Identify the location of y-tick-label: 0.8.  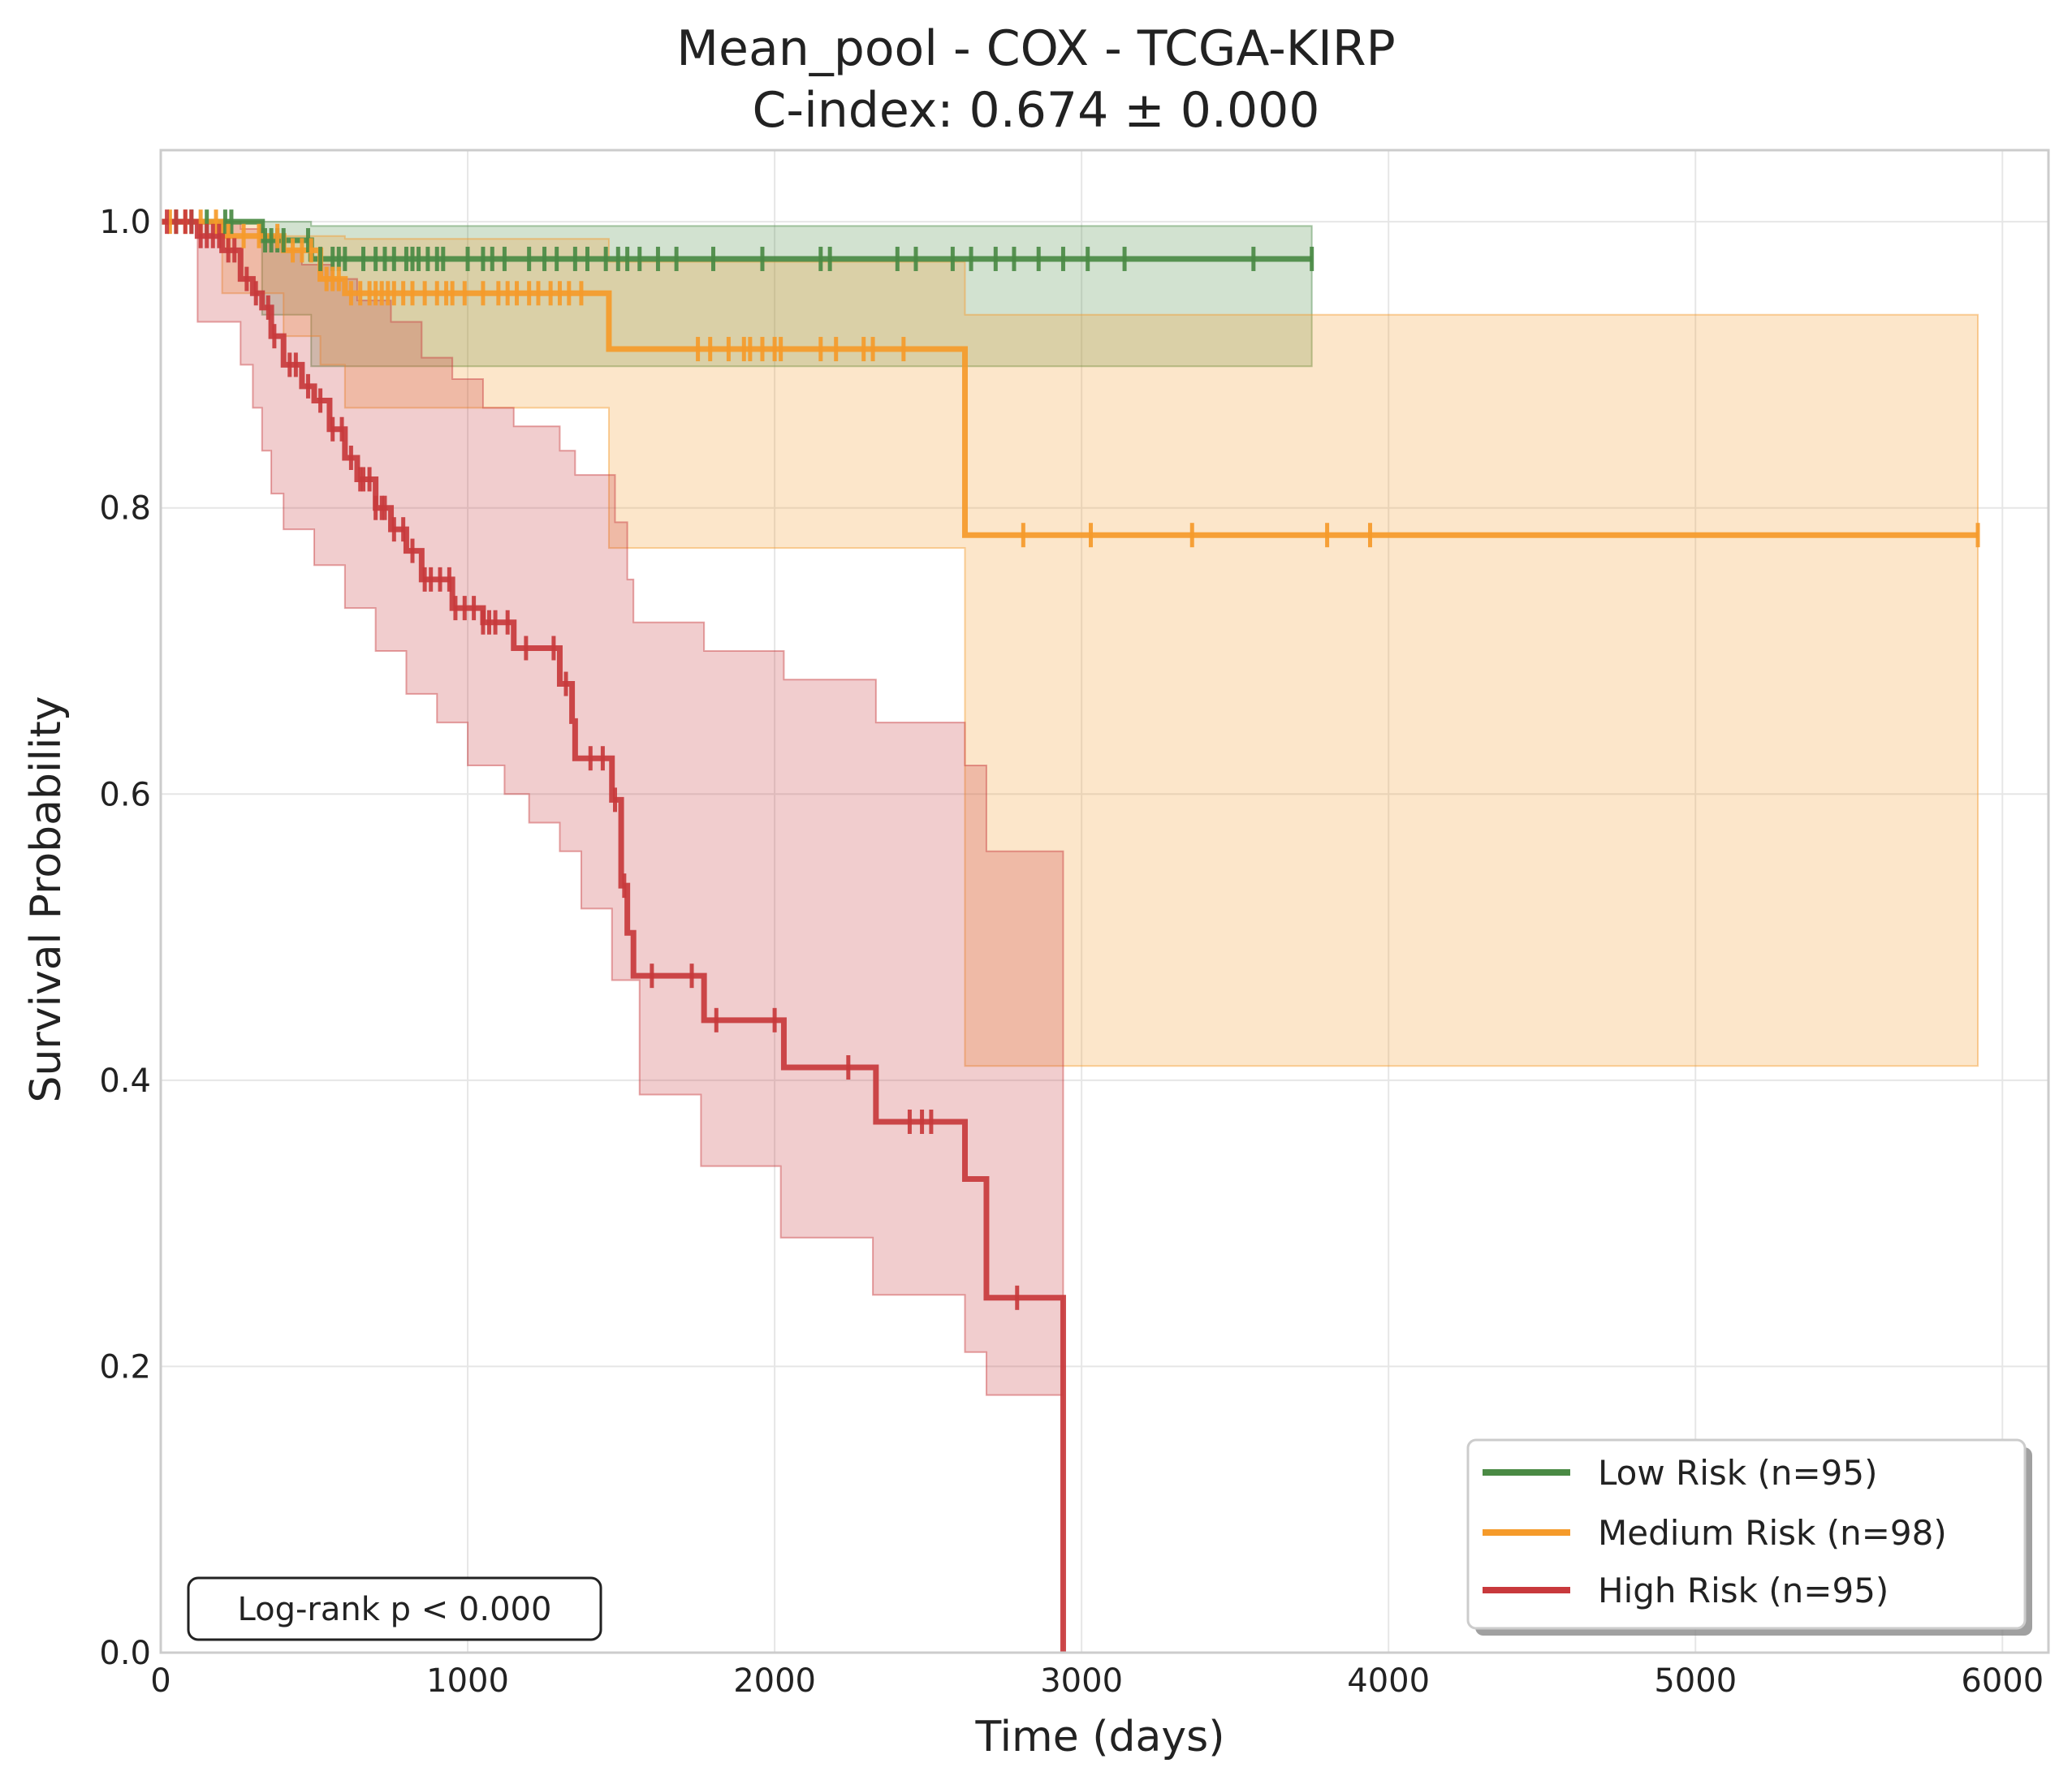
(125, 509).